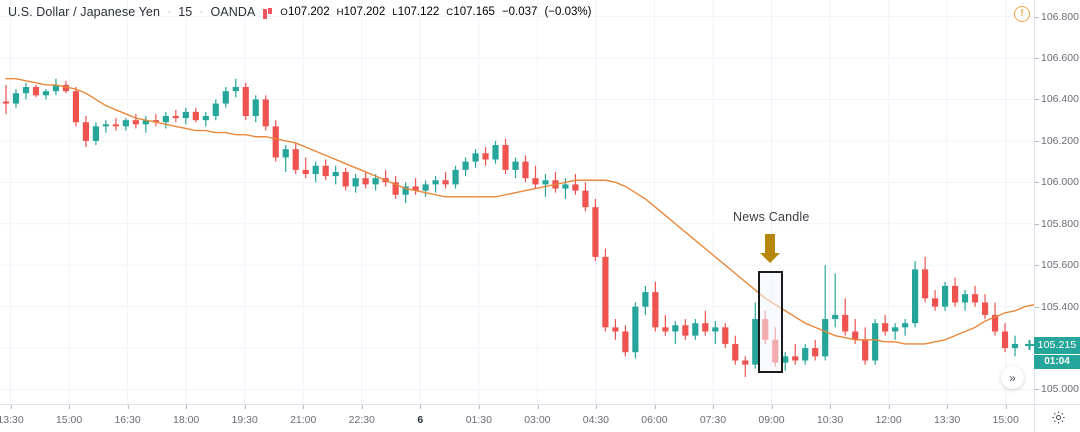 This screenshot has width=1080, height=432. Describe the element at coordinates (713, 415) in the screenshot. I see `time-tick-label: 07:30` at that location.